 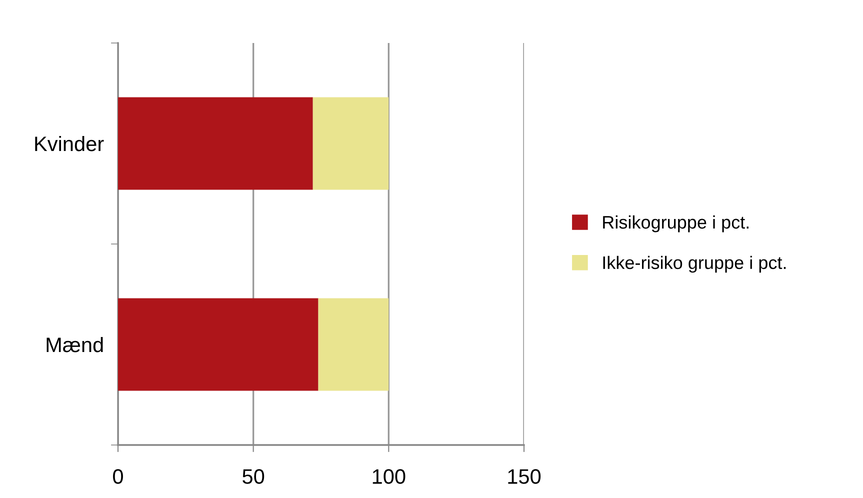 I want to click on x-tick-label: 150, so click(x=524, y=476).